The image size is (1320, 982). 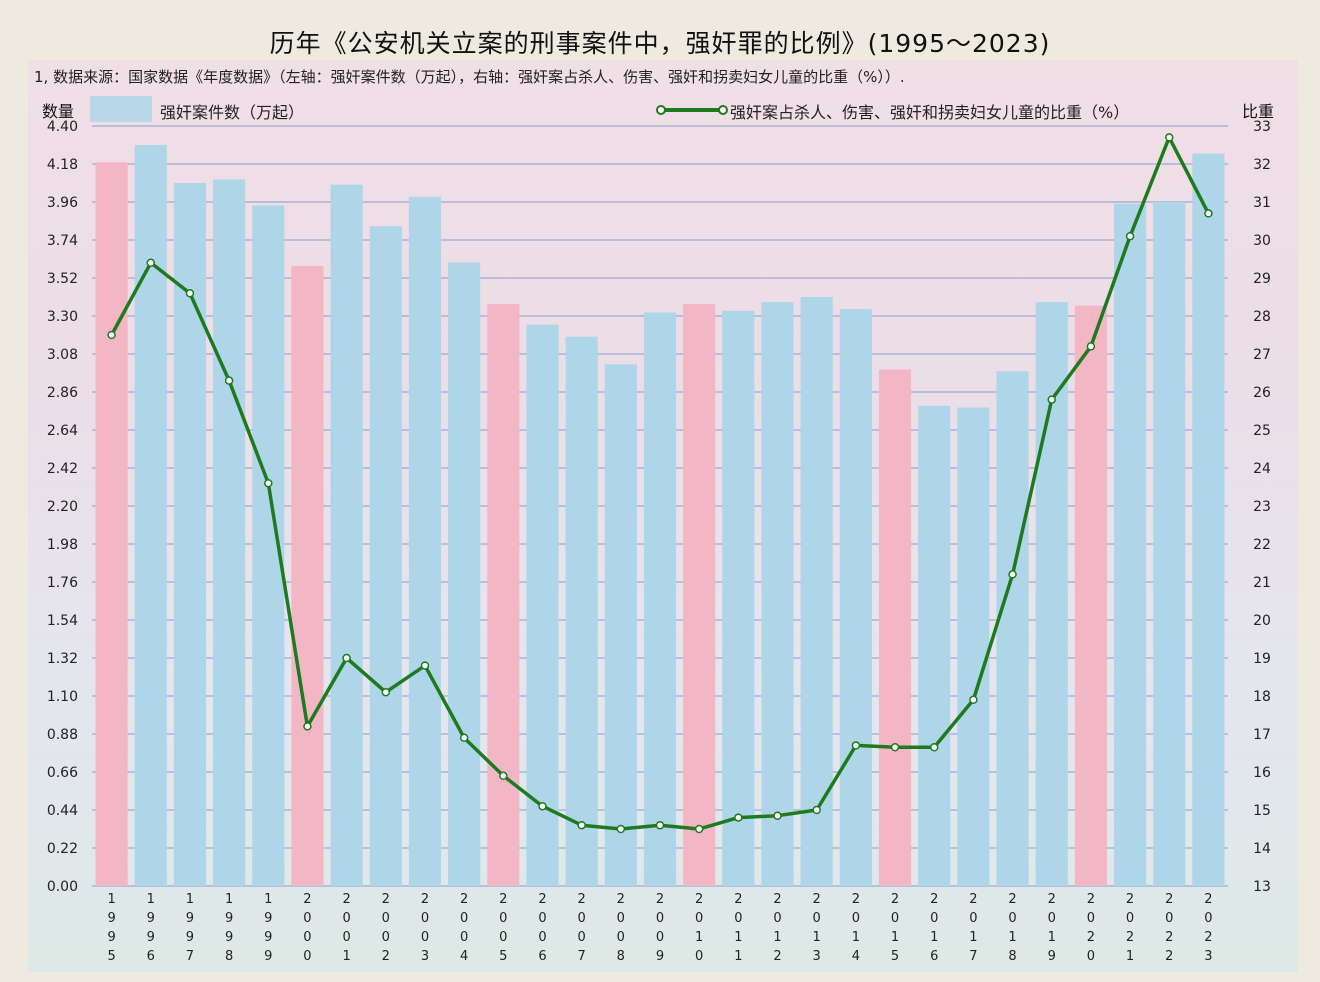 I want to click on right-tick-label: 30, so click(x=1262, y=241).